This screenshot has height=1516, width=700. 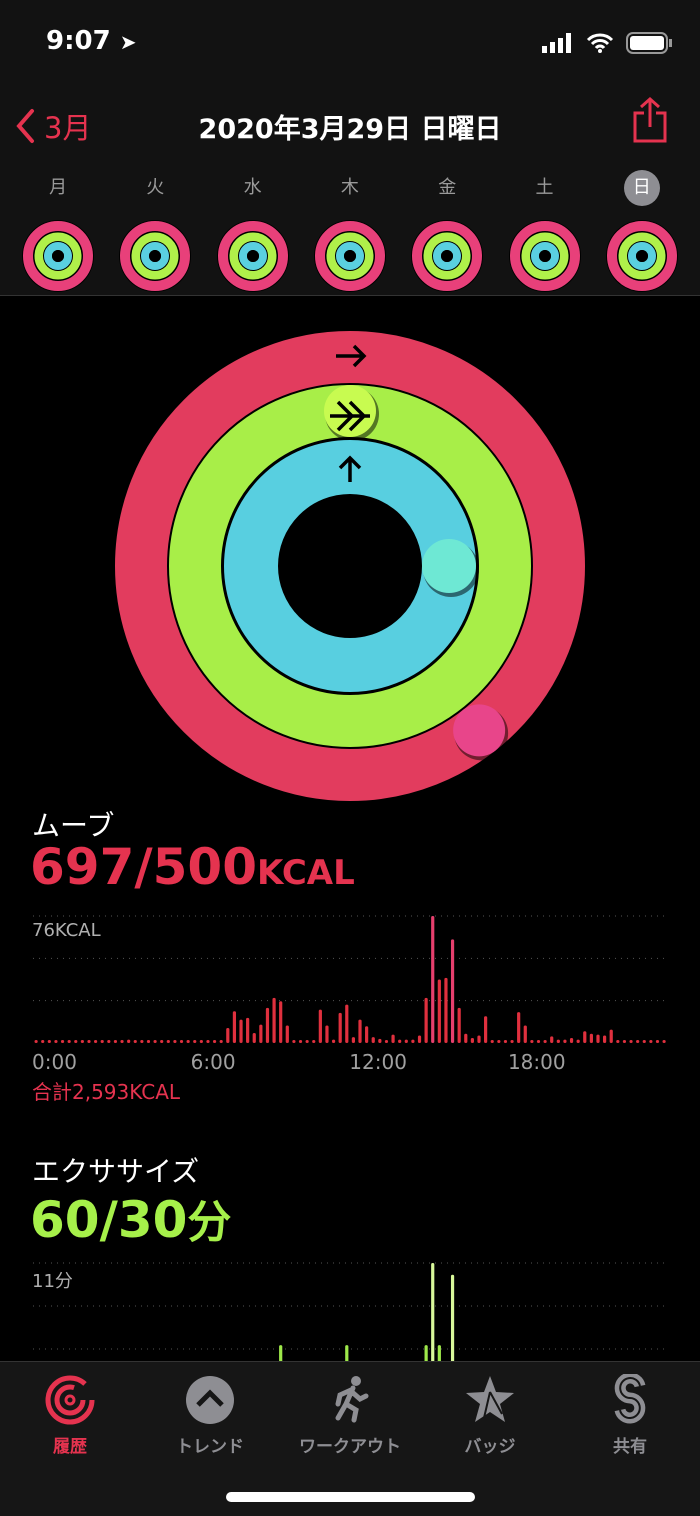 I want to click on sharing-icon, so click(x=630, y=1400).